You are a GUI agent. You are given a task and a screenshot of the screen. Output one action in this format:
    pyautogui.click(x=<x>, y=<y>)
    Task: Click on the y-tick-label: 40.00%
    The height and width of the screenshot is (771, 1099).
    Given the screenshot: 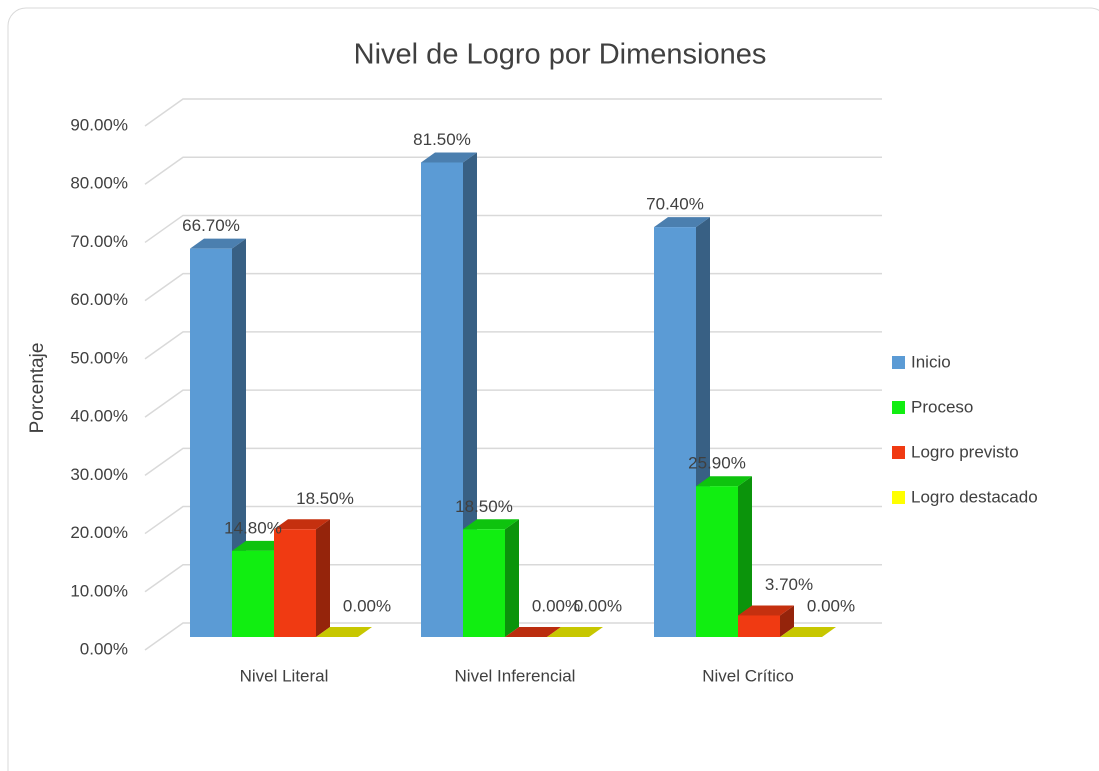 What is the action you would take?
    pyautogui.click(x=99, y=416)
    